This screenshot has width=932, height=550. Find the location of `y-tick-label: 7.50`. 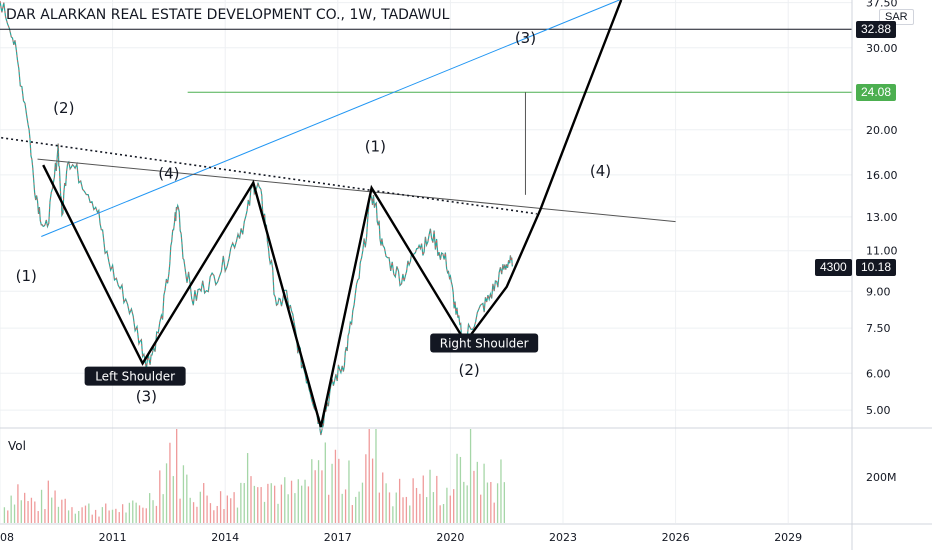

y-tick-label: 7.50 is located at coordinates (878, 328).